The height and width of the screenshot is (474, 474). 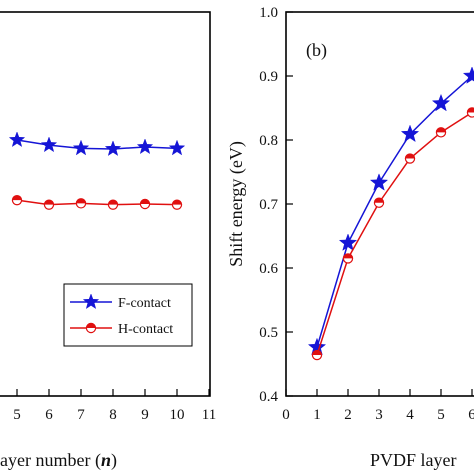 What do you see at coordinates (268, 205) in the screenshot?
I see `y-tick-label: 0.7` at bounding box center [268, 205].